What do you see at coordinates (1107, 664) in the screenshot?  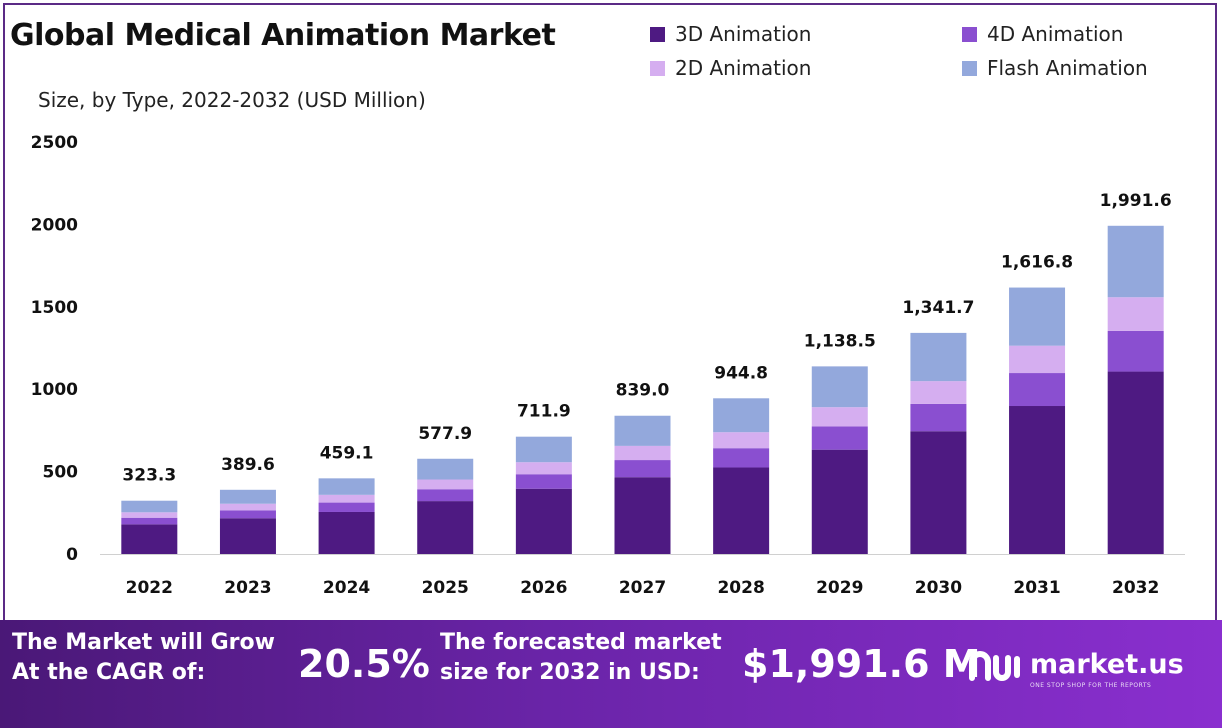 I see `brand-name: market.us` at bounding box center [1107, 664].